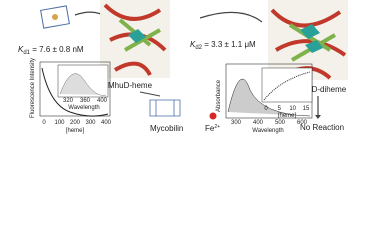  I want to click on x-tick-label: 10, so click(292, 109).